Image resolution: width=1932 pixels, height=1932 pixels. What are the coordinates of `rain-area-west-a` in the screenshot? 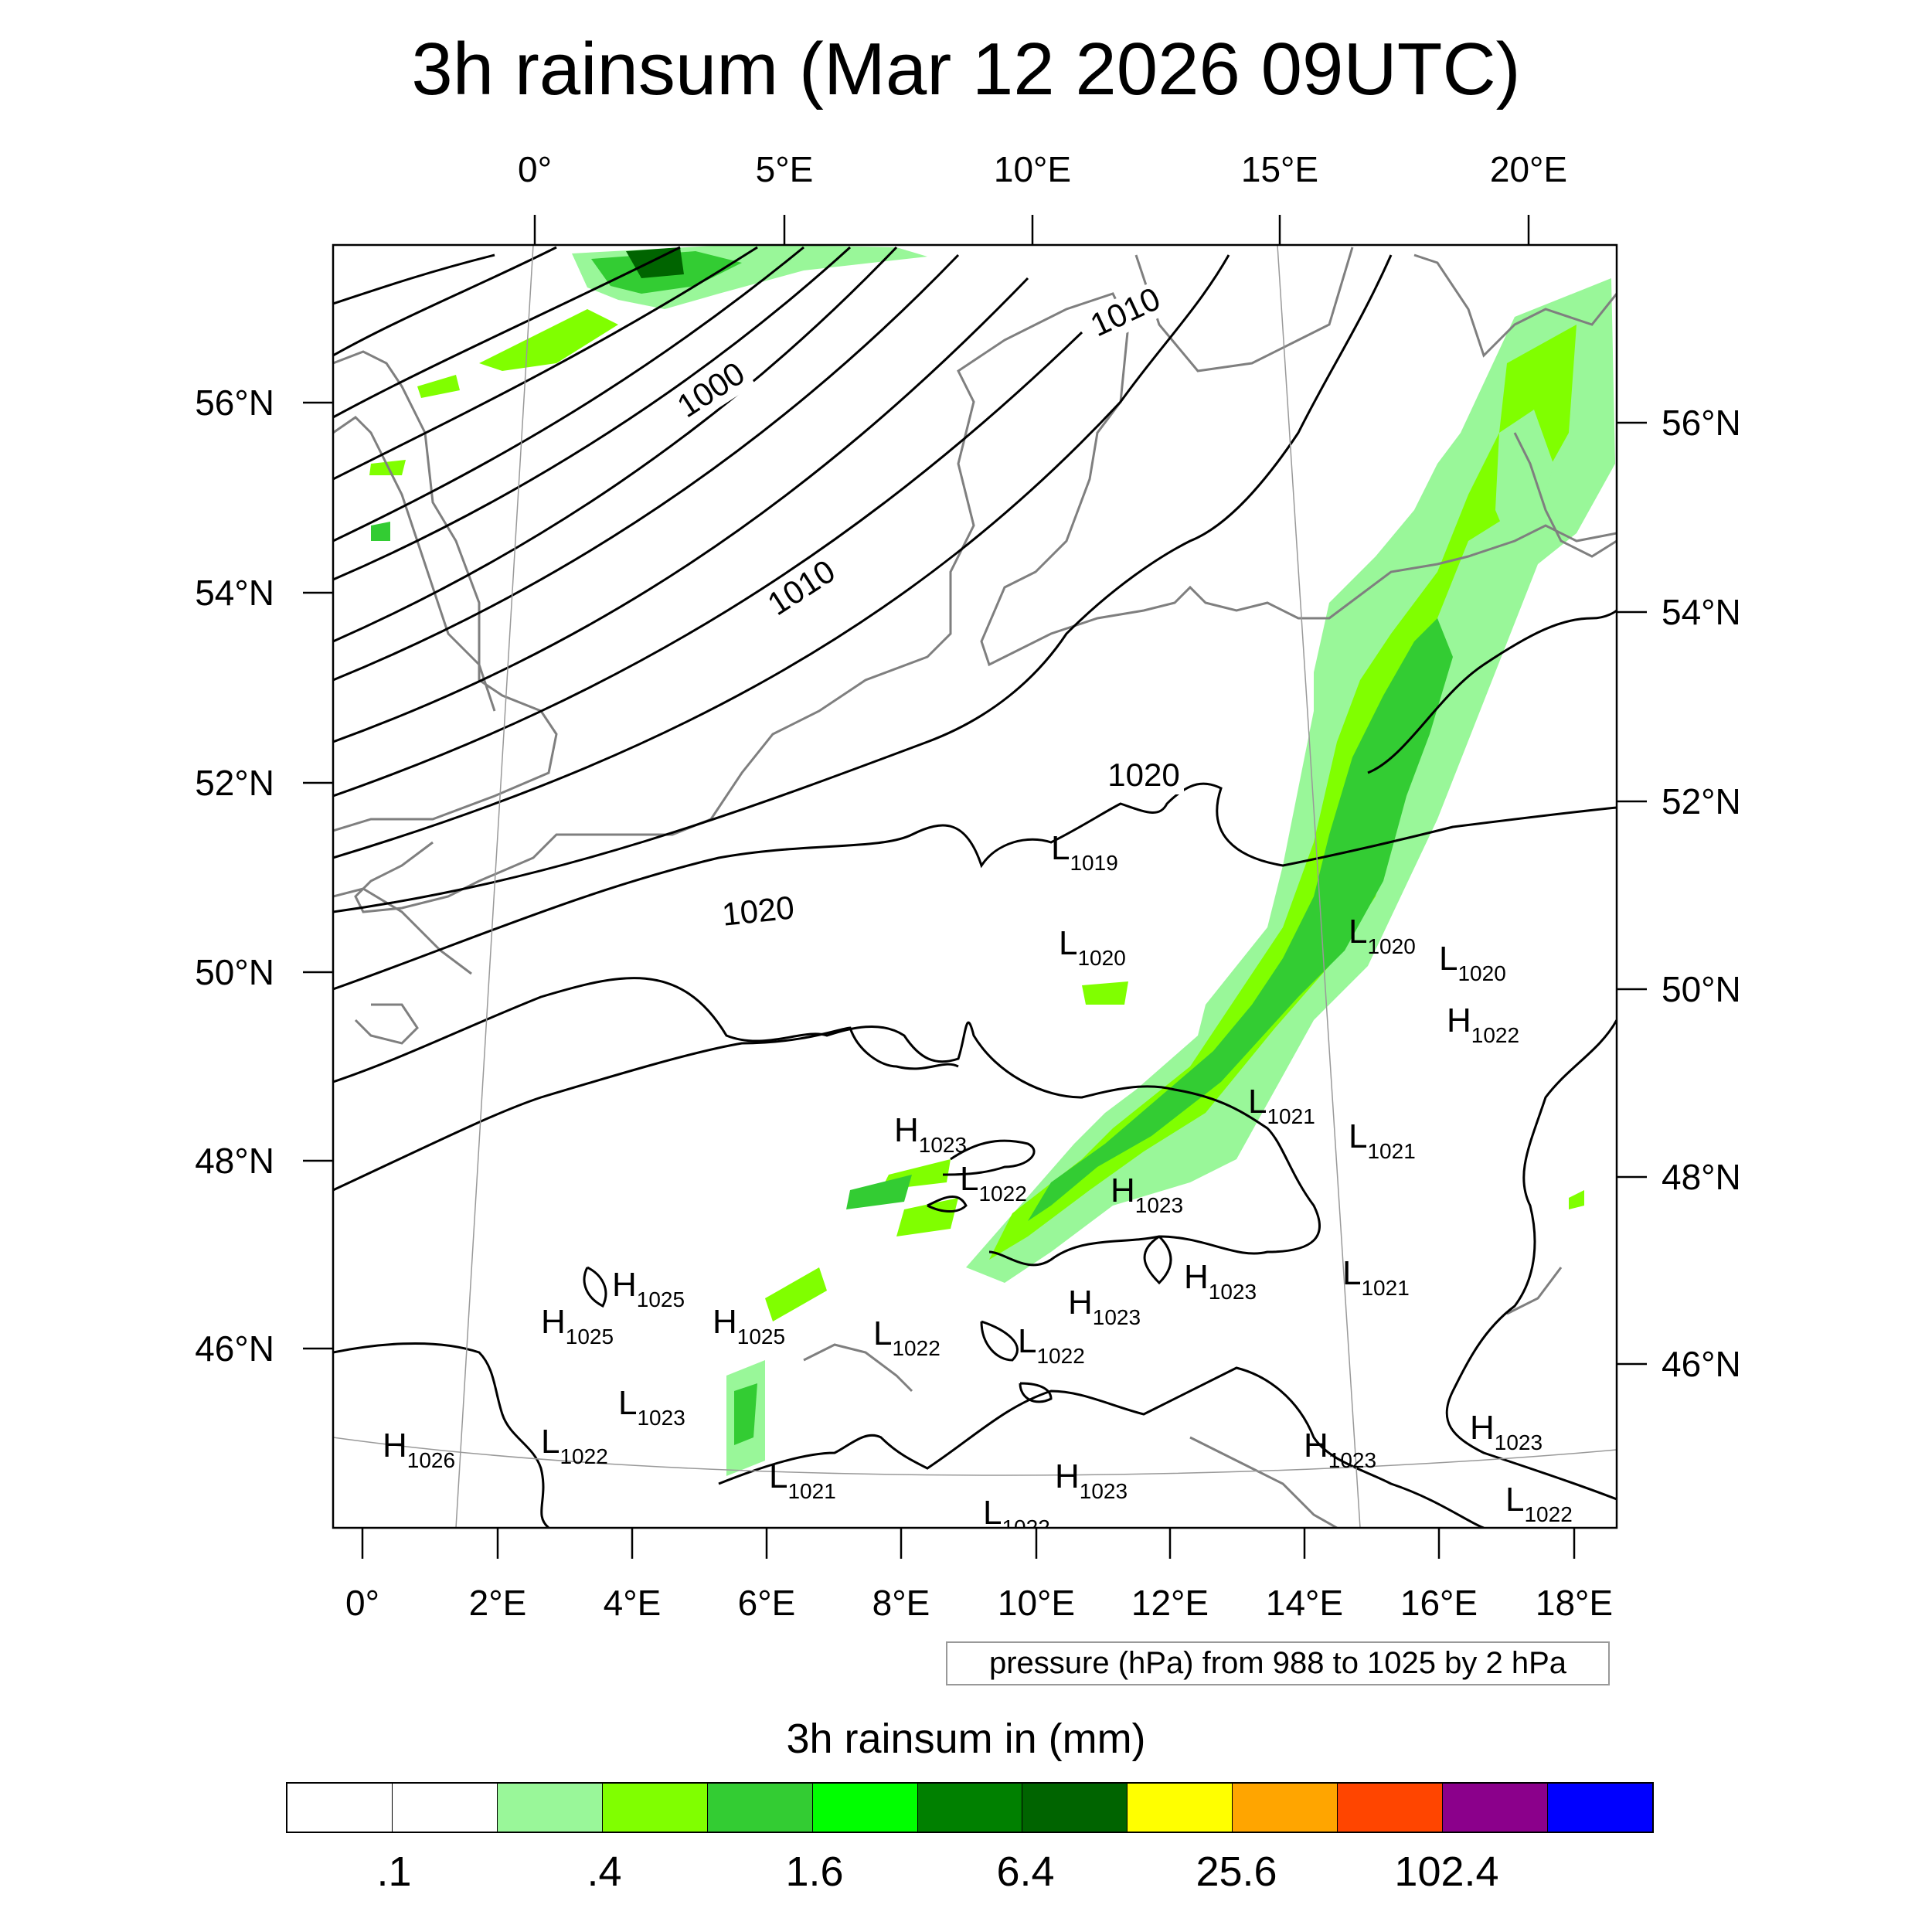 It's located at (439, 387).